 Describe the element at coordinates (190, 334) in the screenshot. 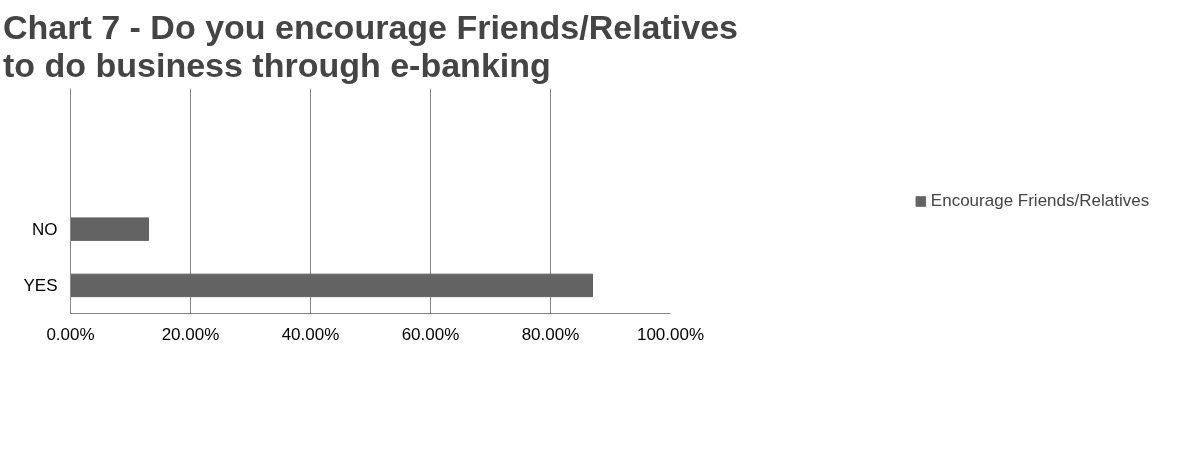

I see `x-tick-label: 20.00%` at that location.